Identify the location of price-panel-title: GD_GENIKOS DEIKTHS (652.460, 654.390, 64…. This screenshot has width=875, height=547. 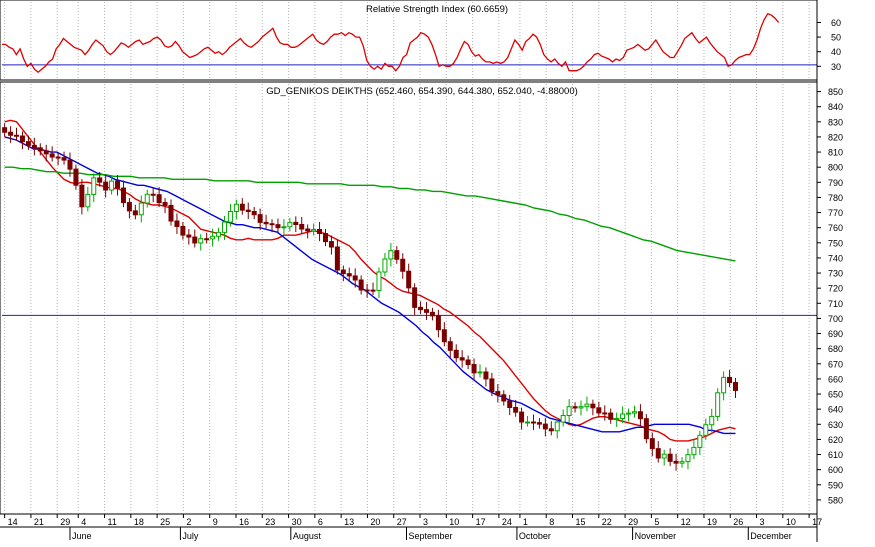
(422, 91).